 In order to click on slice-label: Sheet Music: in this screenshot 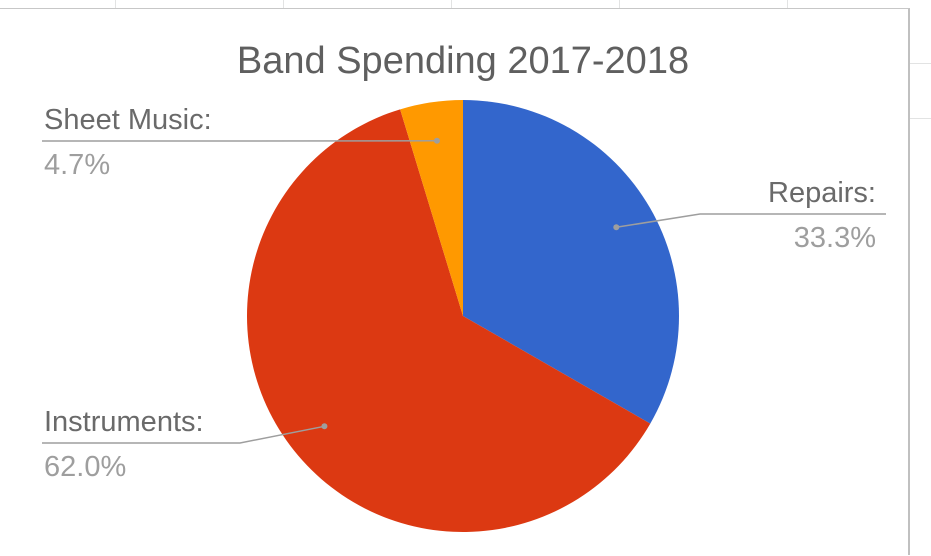, I will do `click(128, 120)`.